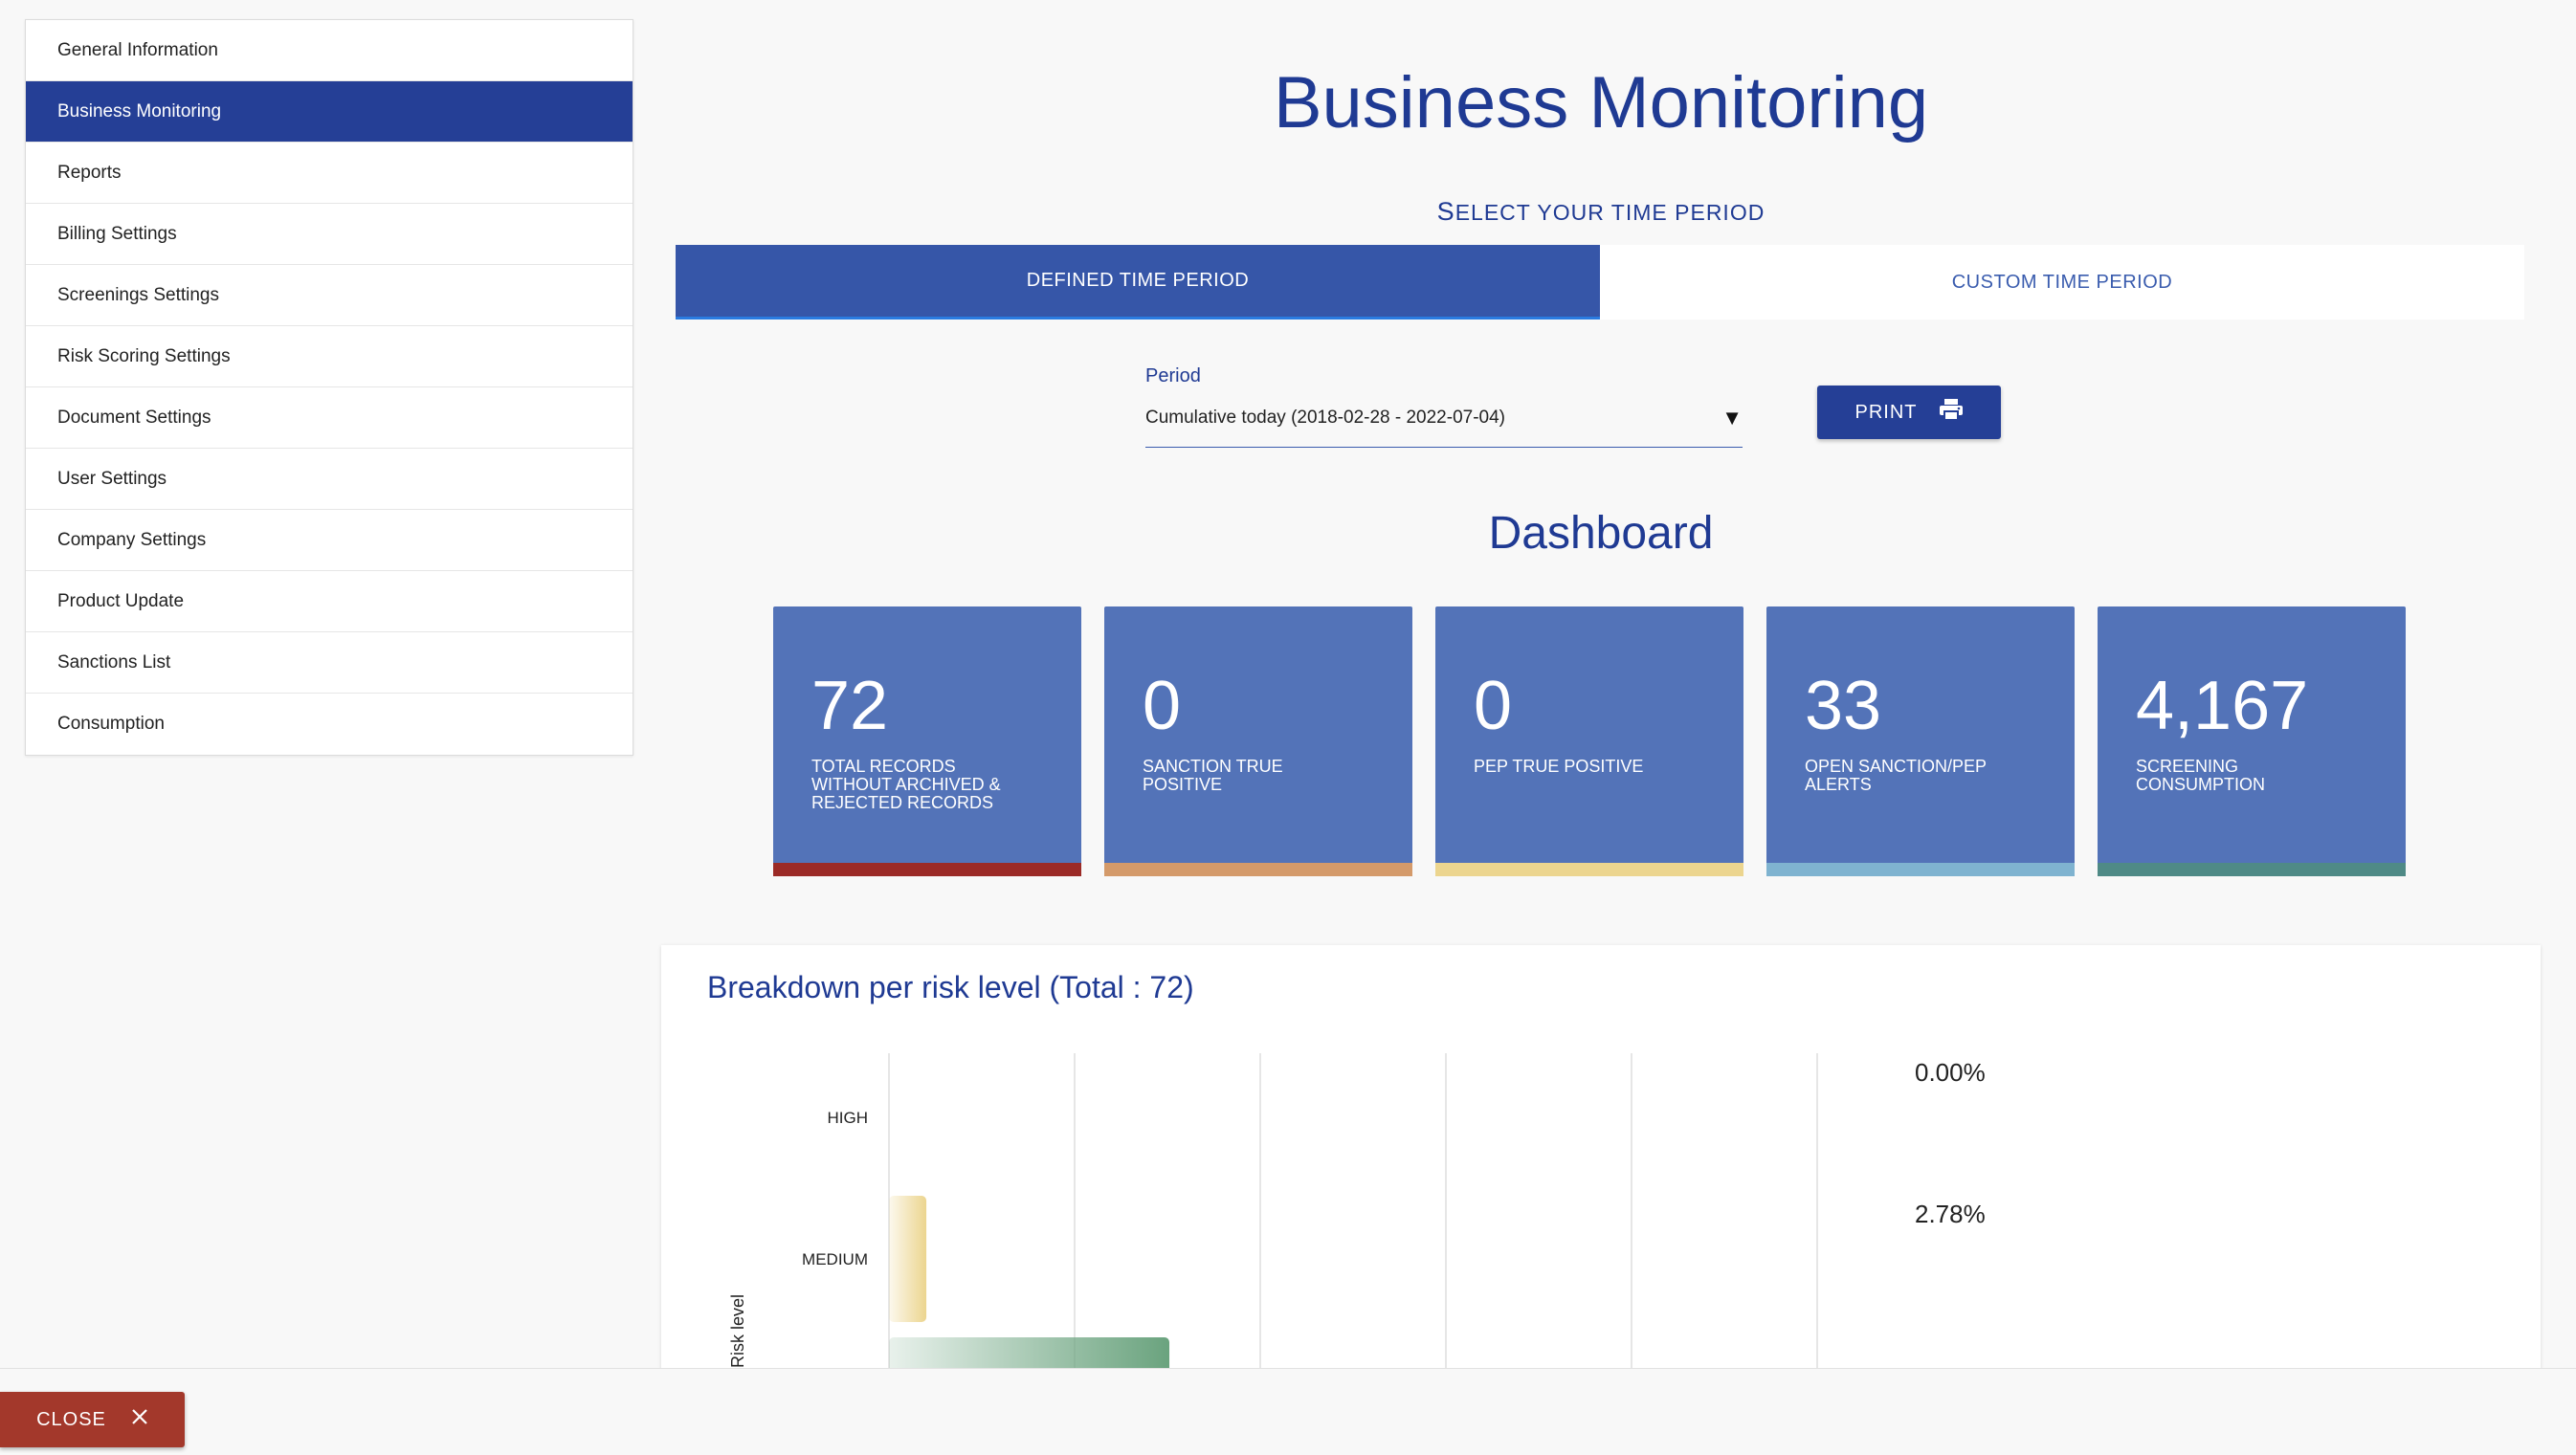 The height and width of the screenshot is (1455, 2576). What do you see at coordinates (835, 1259) in the screenshot?
I see `category-label-medium: MEDIUM` at bounding box center [835, 1259].